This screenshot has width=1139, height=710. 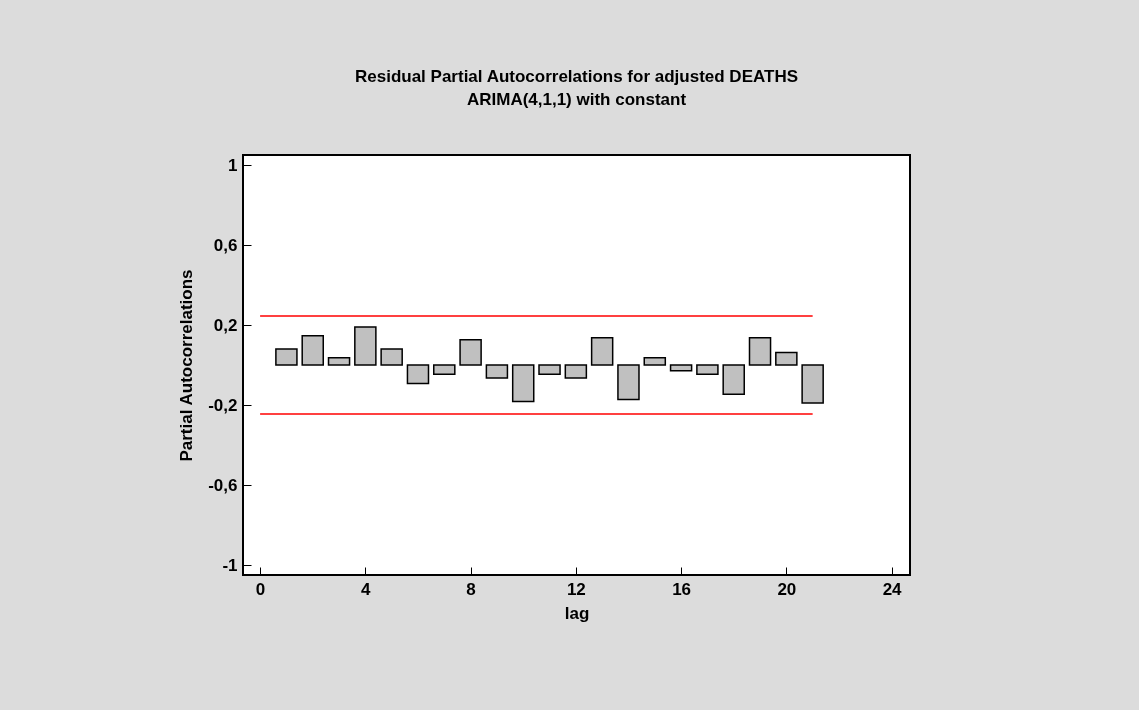 What do you see at coordinates (366, 589) in the screenshot?
I see `x-tick-label: 4` at bounding box center [366, 589].